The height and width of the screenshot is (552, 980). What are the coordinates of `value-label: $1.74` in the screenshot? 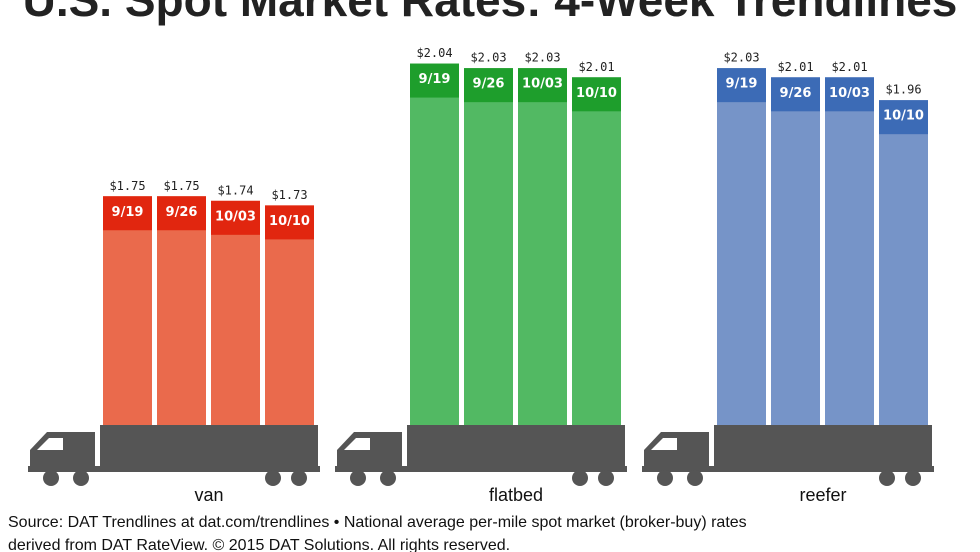 It's located at (235, 190).